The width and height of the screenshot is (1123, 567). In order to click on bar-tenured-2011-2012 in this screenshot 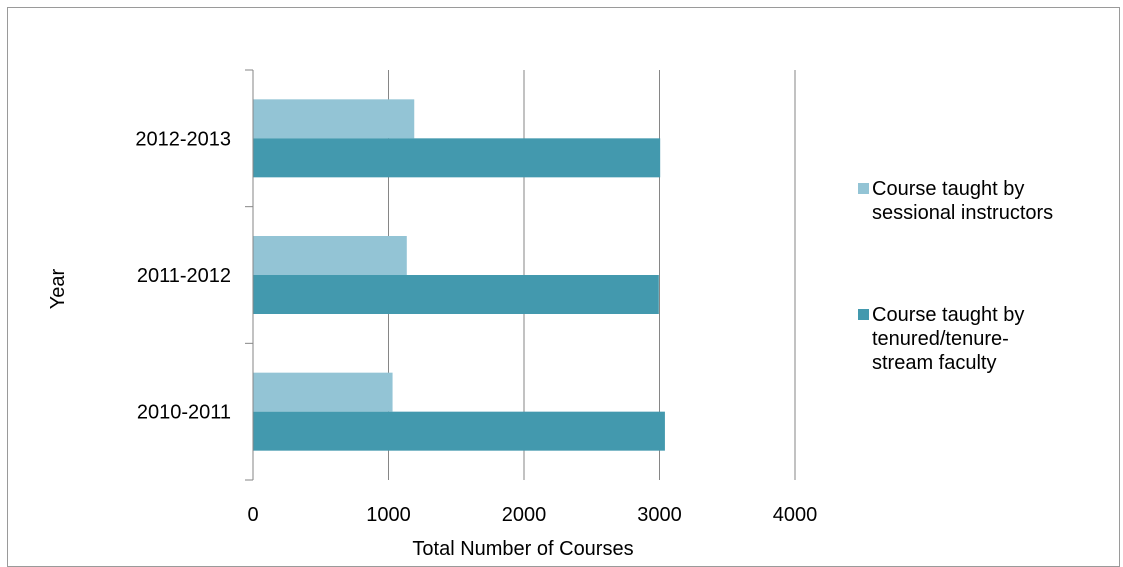, I will do `click(456, 294)`.